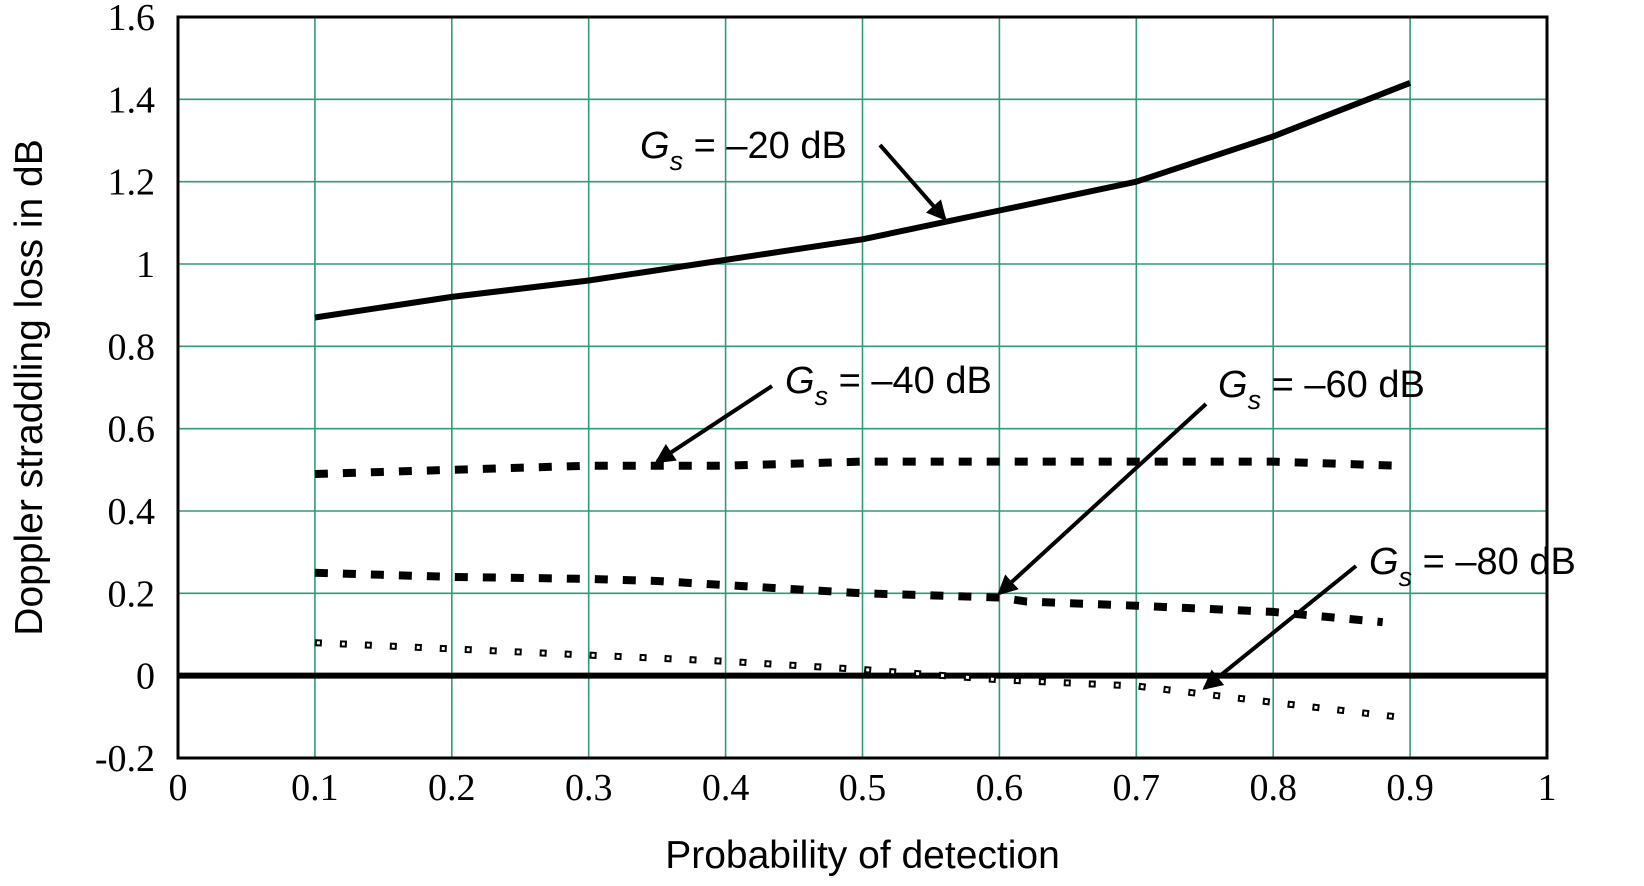 This screenshot has height=886, width=1644. I want to click on x-tick-label-10: 1, so click(1547, 788).